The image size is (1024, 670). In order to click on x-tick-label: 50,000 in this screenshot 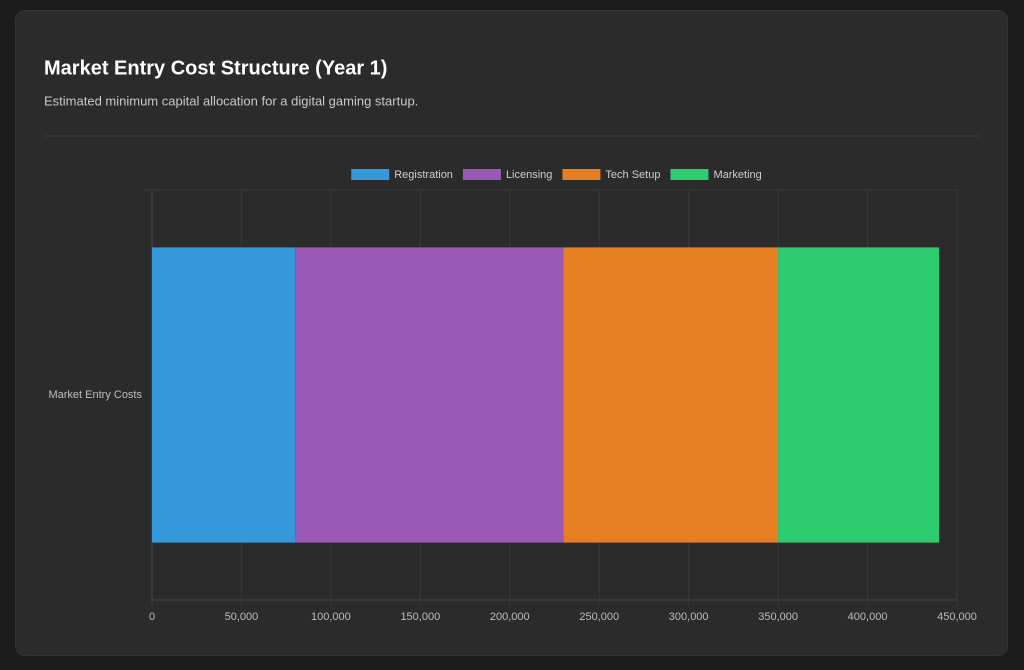, I will do `click(242, 617)`.